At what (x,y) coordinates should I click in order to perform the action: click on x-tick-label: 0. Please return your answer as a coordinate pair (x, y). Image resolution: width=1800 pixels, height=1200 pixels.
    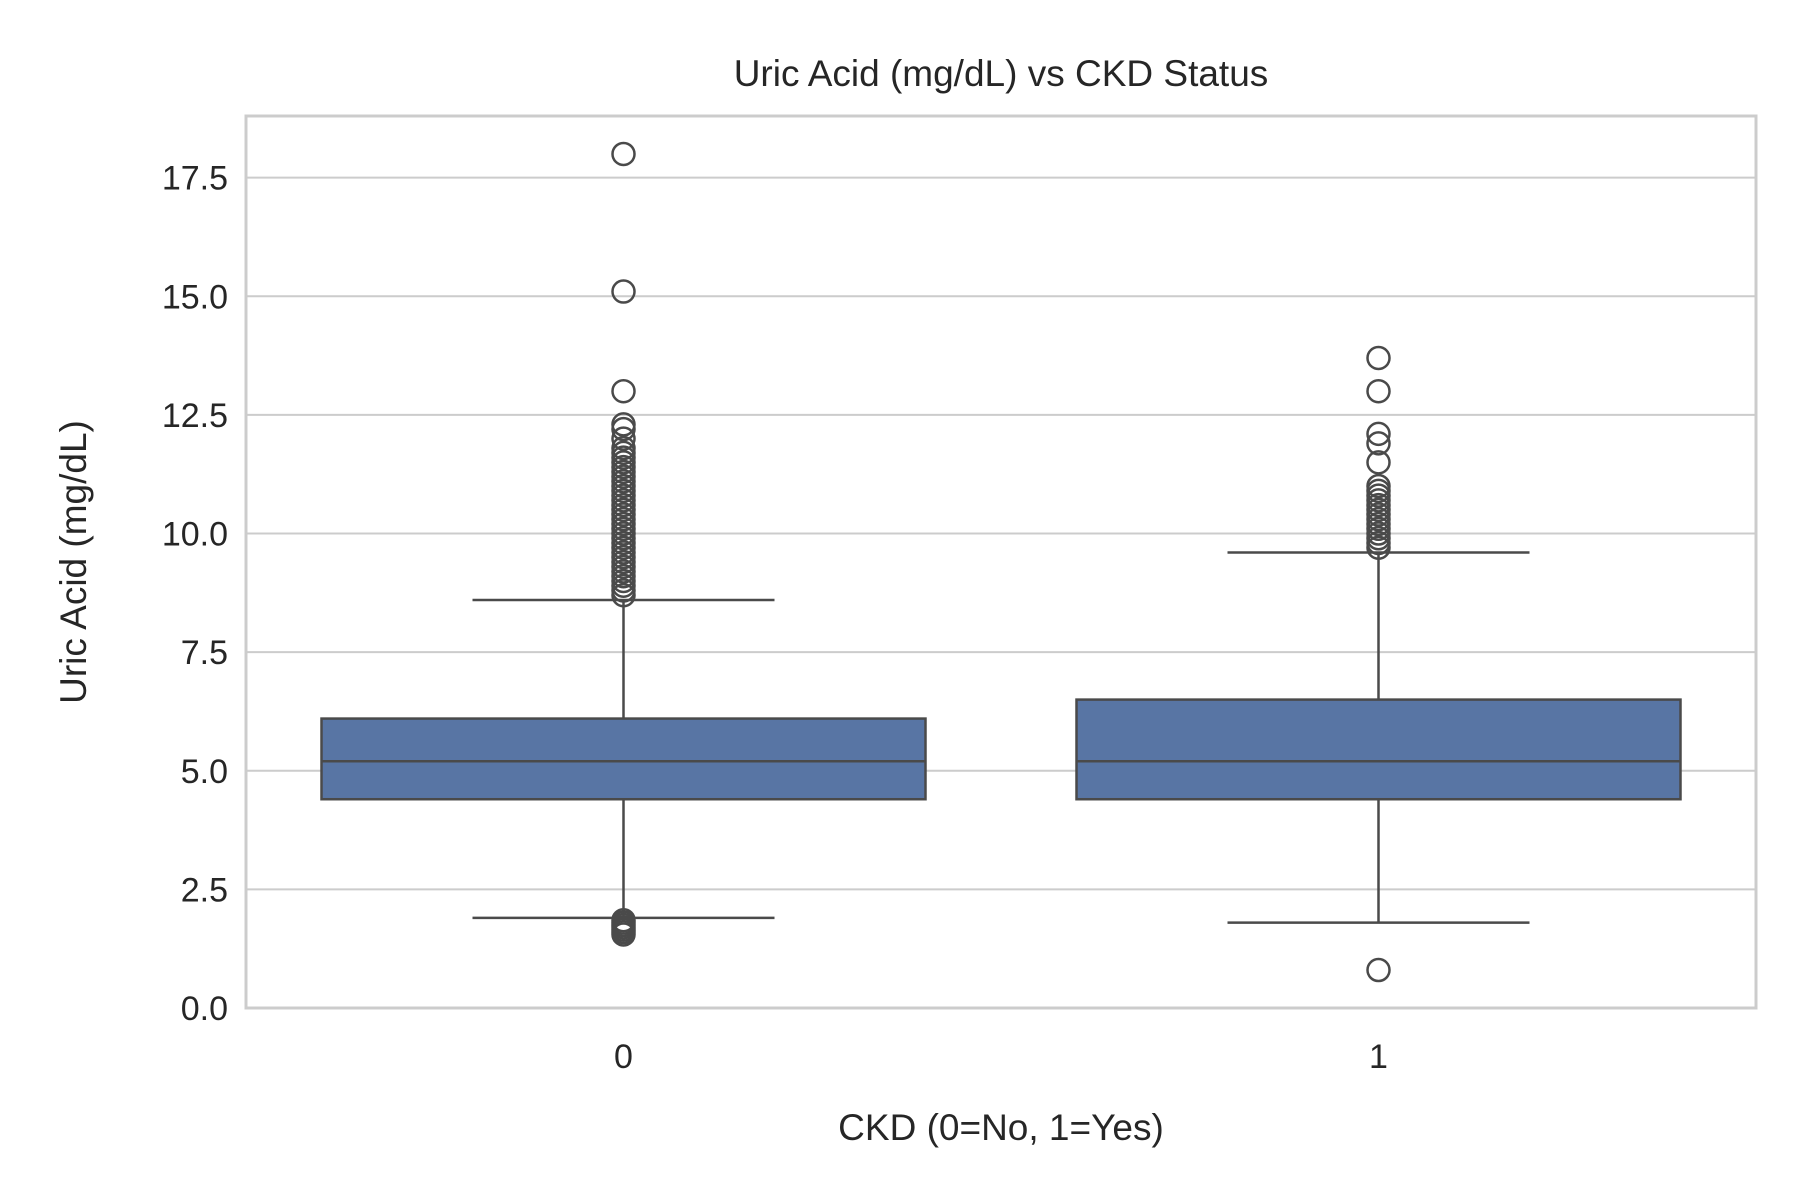
    Looking at the image, I should click on (623, 1057).